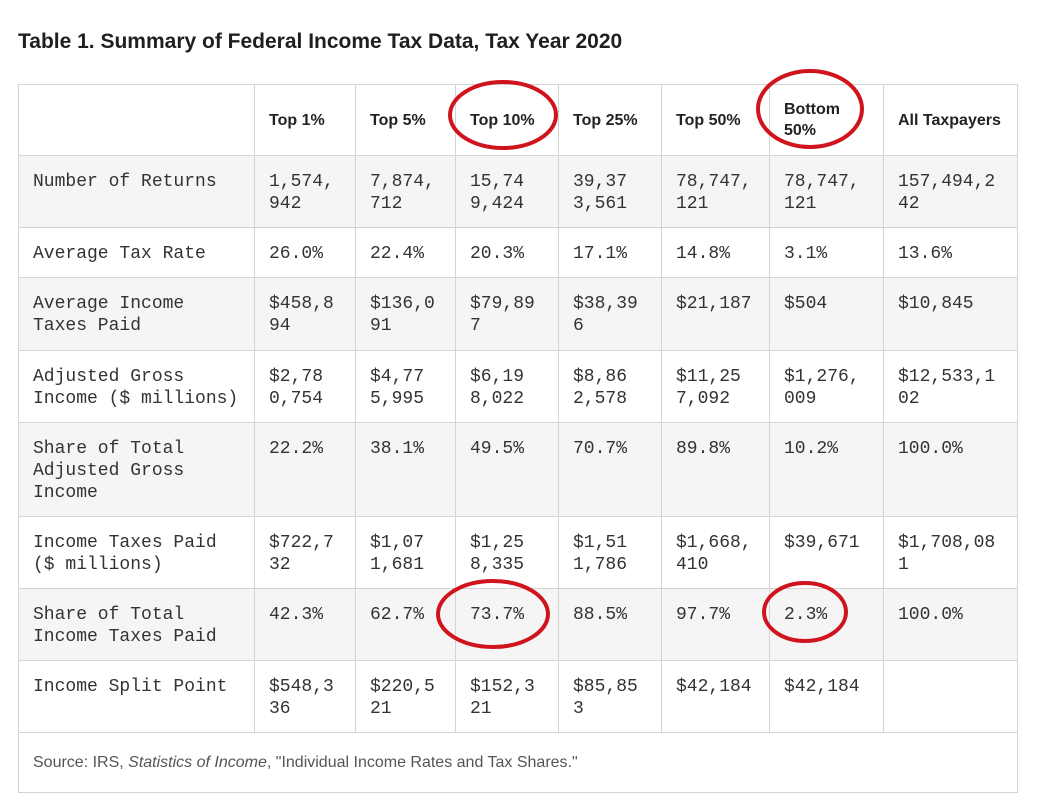  What do you see at coordinates (950, 314) in the screenshot?
I see `table-cell: $10,845` at bounding box center [950, 314].